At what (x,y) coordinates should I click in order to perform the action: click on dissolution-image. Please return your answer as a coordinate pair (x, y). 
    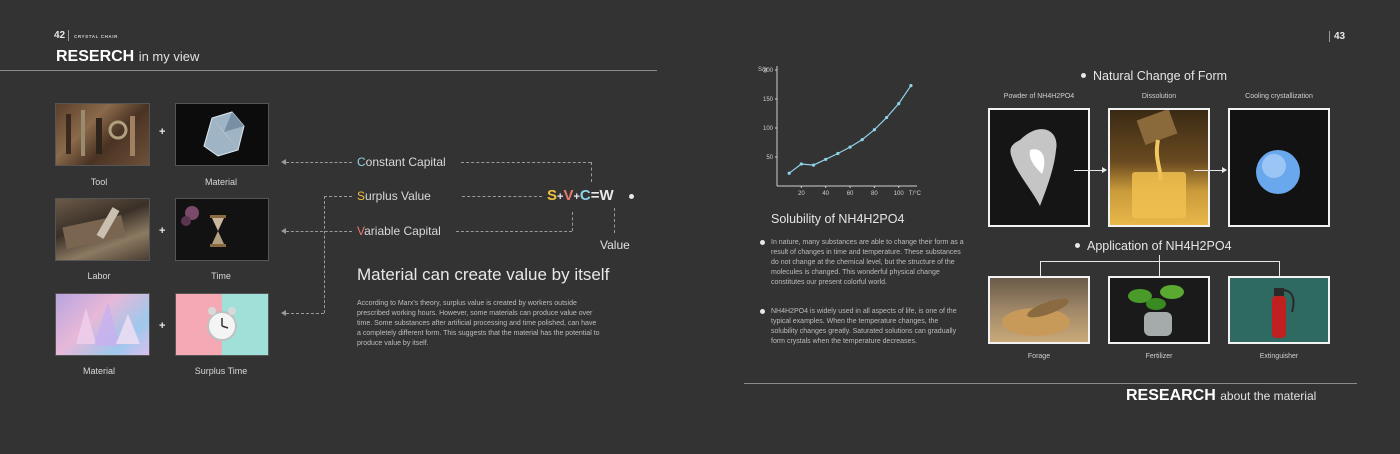
    Looking at the image, I should click on (1159, 167).